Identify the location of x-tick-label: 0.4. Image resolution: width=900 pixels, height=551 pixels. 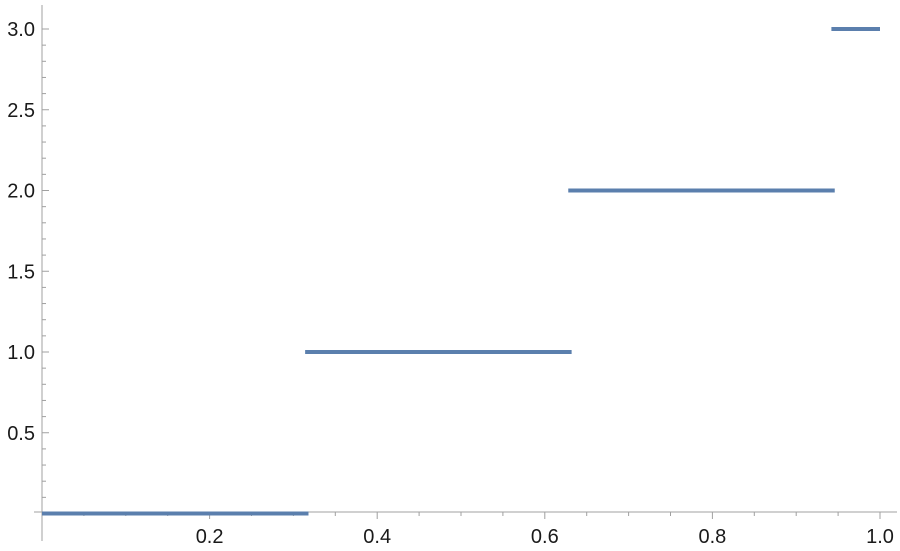
(377, 537).